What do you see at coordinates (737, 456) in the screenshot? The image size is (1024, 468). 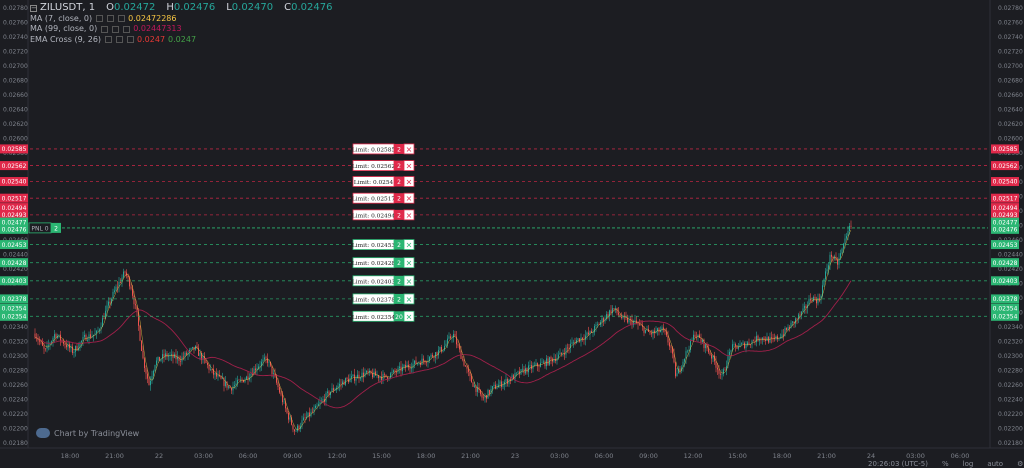 I see `x-tick-label: 15:00` at bounding box center [737, 456].